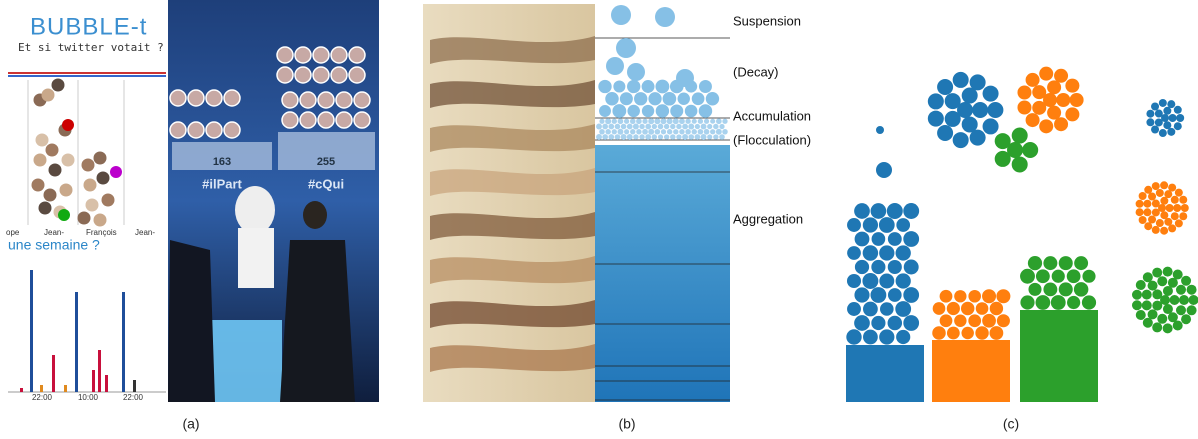 Image resolution: width=1198 pixels, height=439 pixels. Describe the element at coordinates (21, 390) in the screenshot. I see `bar` at that location.